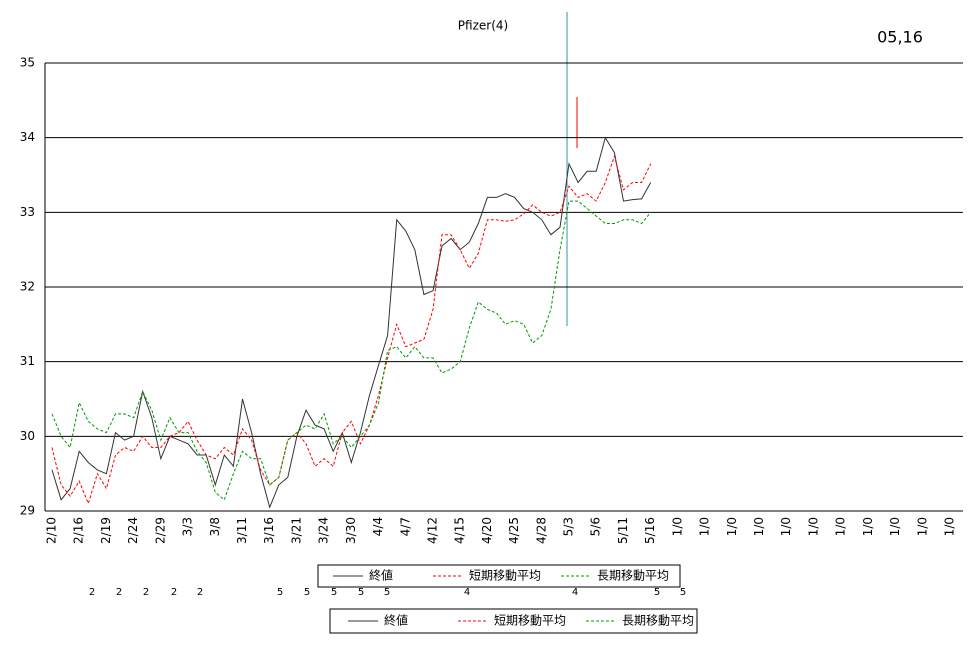  Describe the element at coordinates (432, 530) in the screenshot. I see `x-tick-label: 4/12` at that location.